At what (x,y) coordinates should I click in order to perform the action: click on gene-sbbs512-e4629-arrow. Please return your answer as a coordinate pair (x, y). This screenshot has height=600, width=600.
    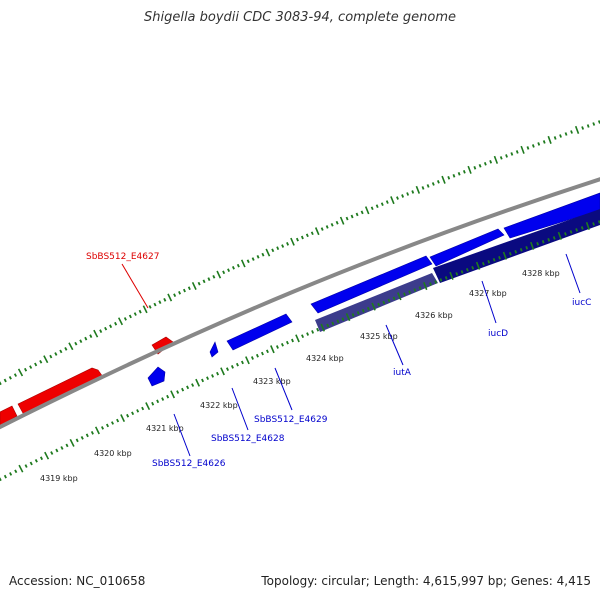
    Looking at the image, I should click on (259, 332).